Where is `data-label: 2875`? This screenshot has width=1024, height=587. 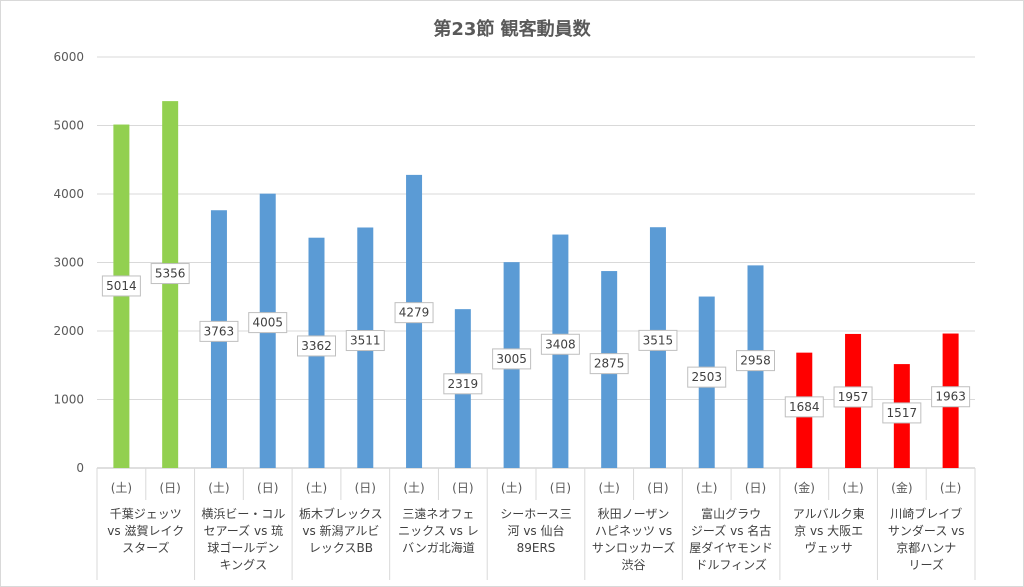
data-label: 2875 is located at coordinates (609, 364).